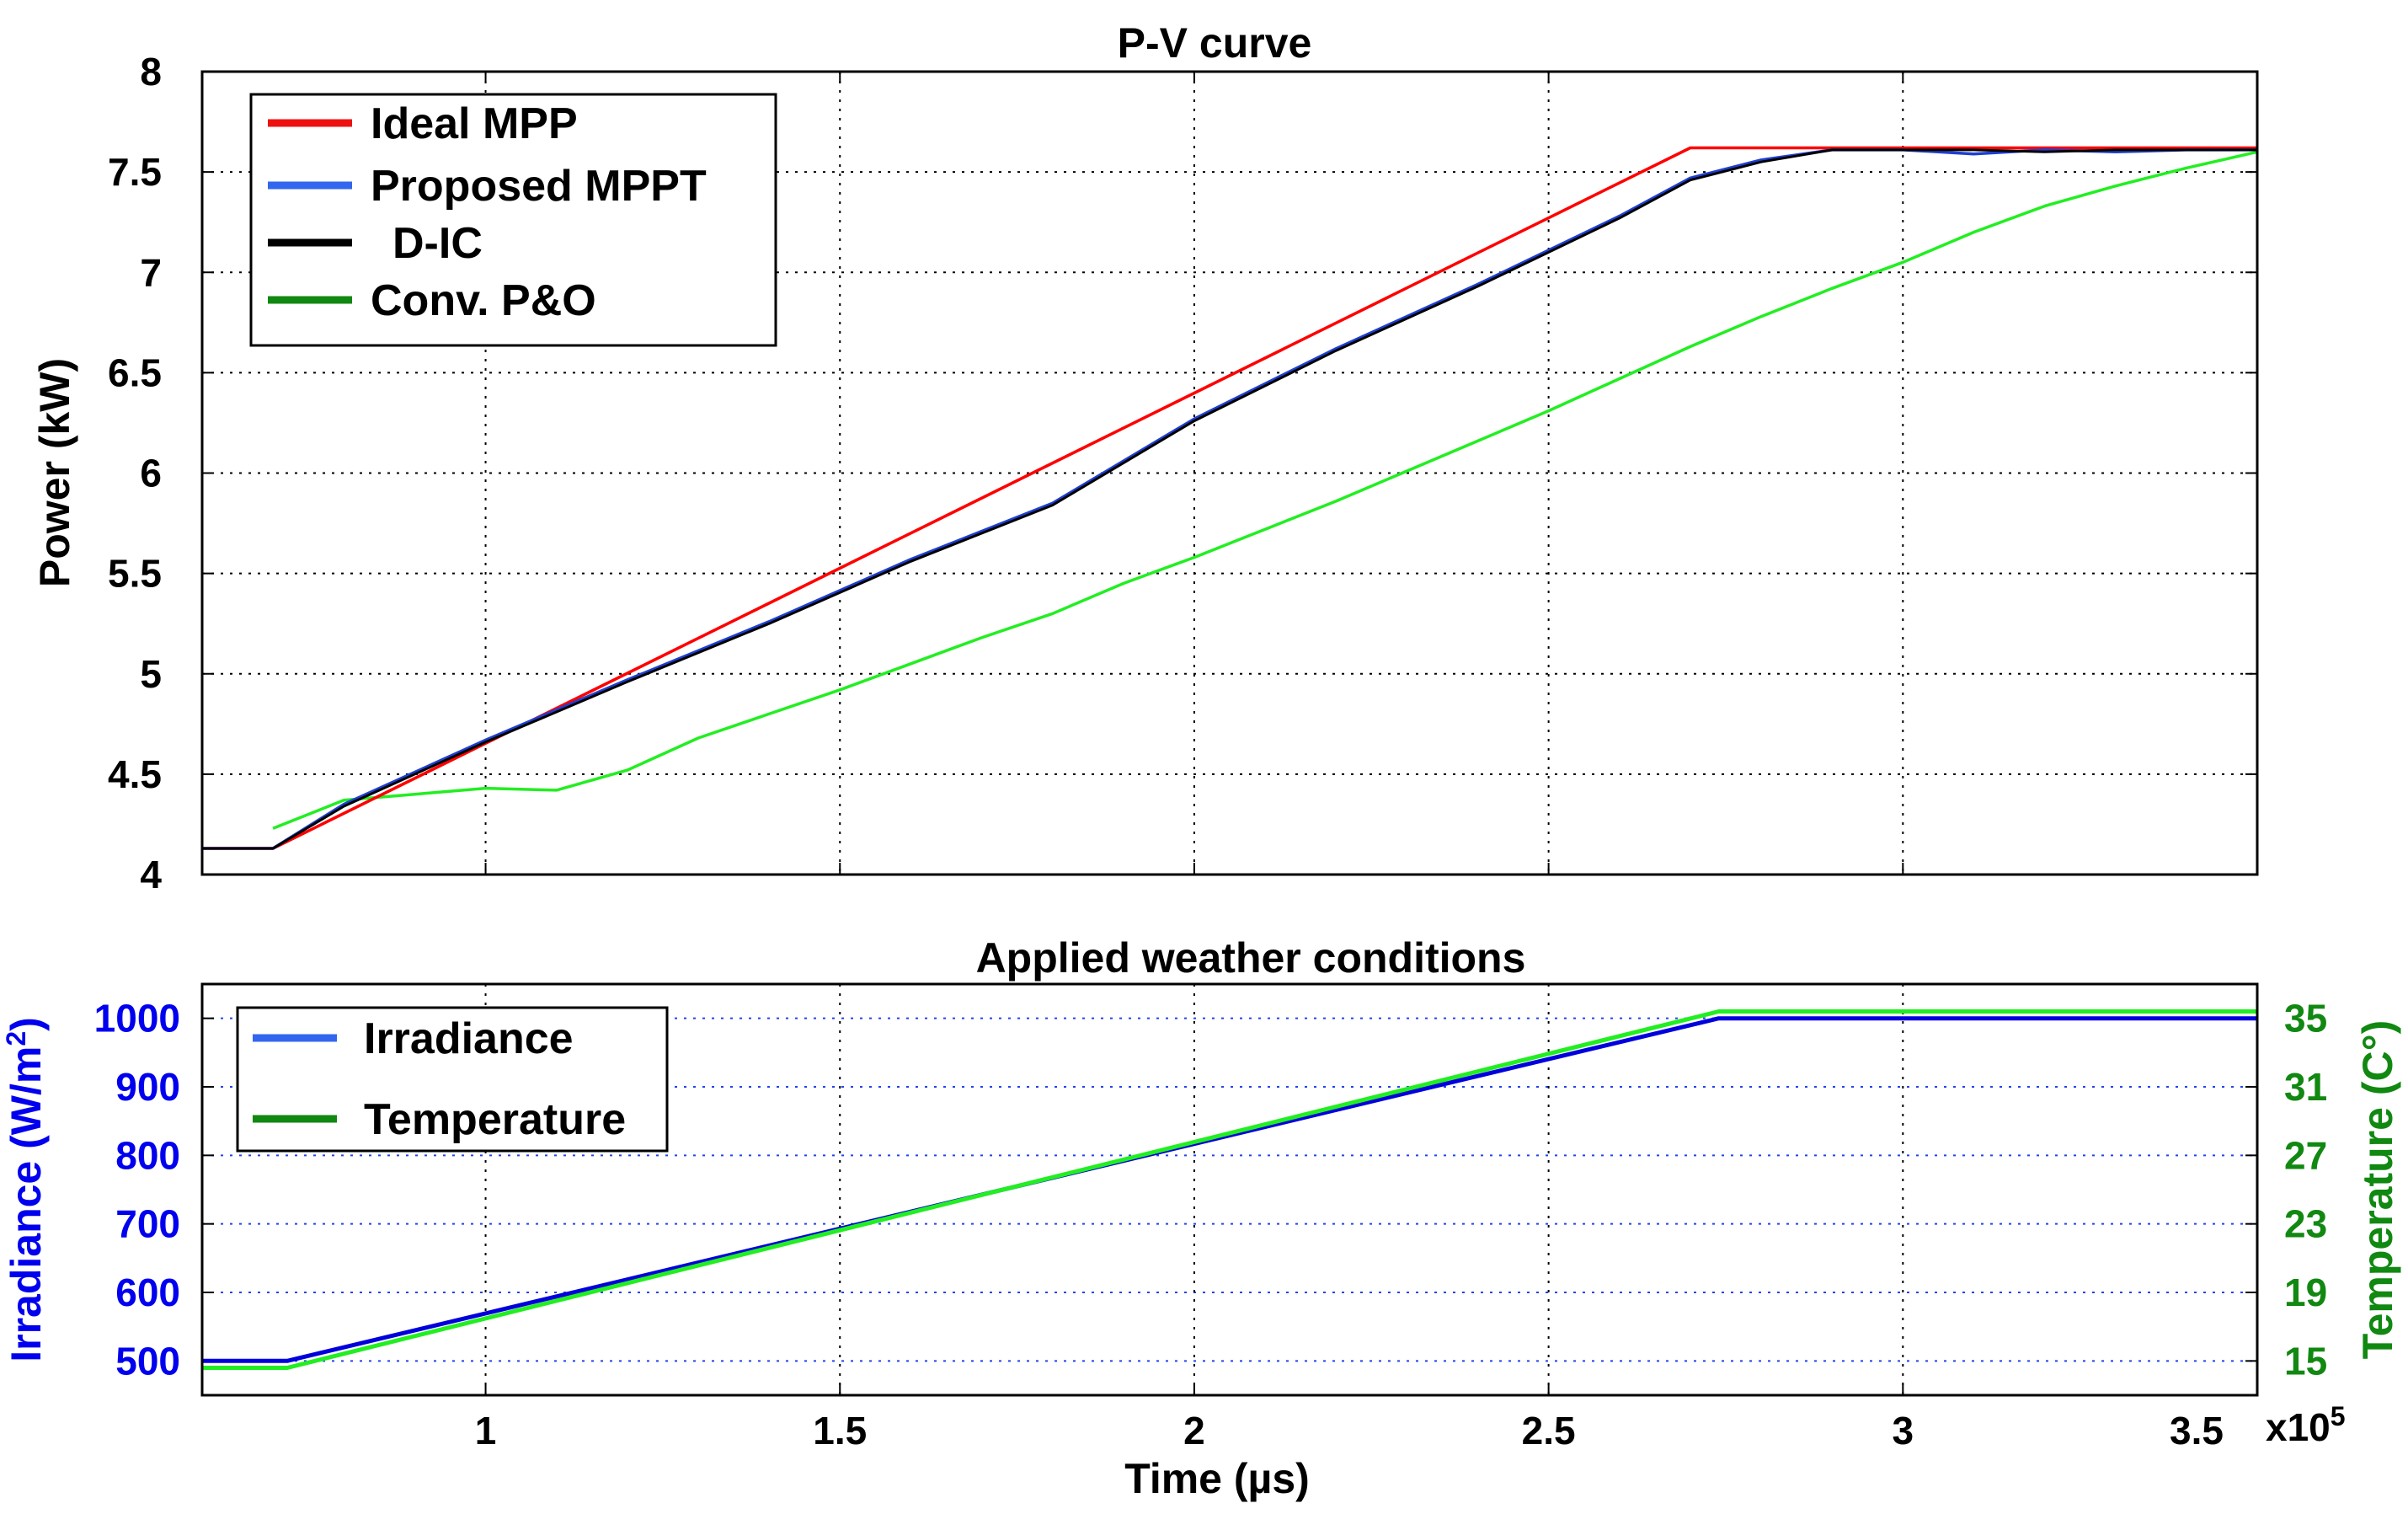  Describe the element at coordinates (1215, 43) in the screenshot. I see `pv-chart-title: P-V curve` at that location.